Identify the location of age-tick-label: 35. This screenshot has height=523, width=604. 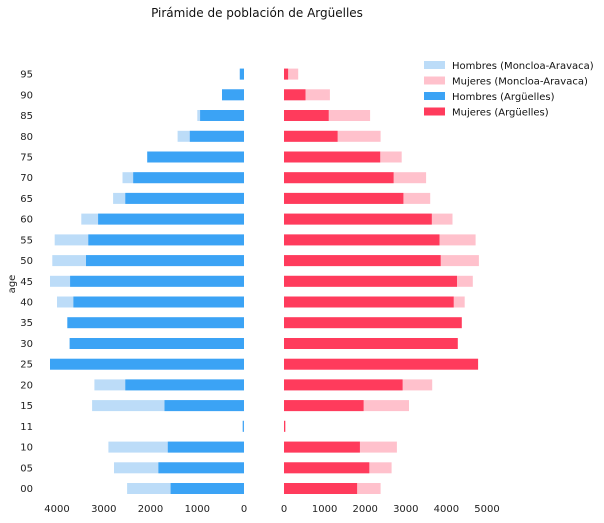
(26, 323).